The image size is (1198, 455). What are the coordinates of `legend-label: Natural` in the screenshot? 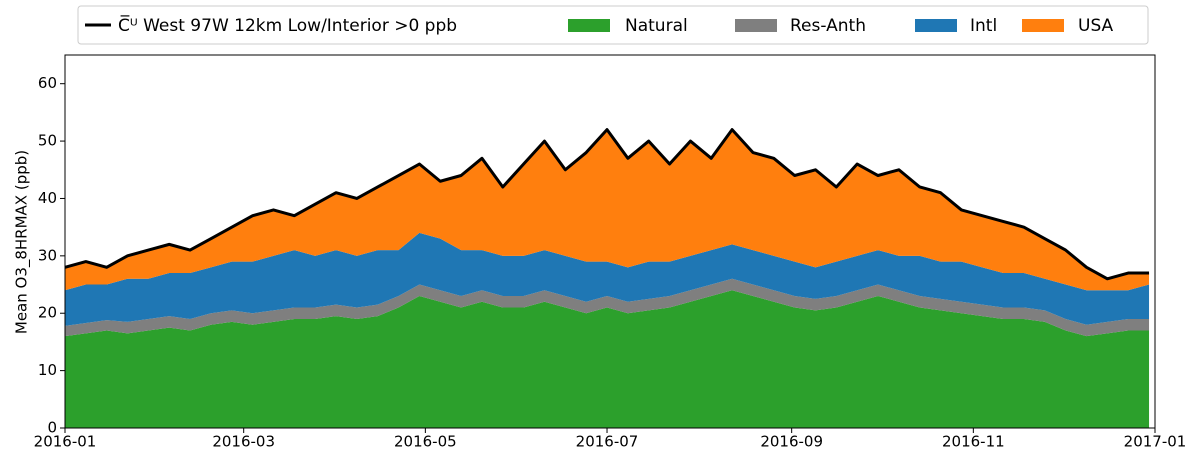 It's located at (656, 26).